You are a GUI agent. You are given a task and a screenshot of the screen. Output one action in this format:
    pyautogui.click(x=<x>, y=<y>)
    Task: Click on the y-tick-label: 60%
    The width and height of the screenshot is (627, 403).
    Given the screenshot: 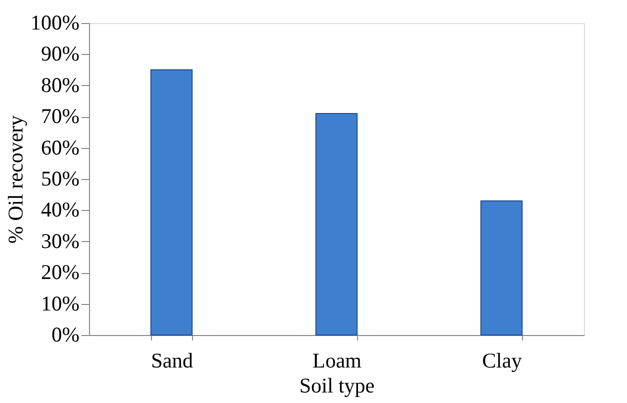 What is the action you would take?
    pyautogui.click(x=60, y=147)
    